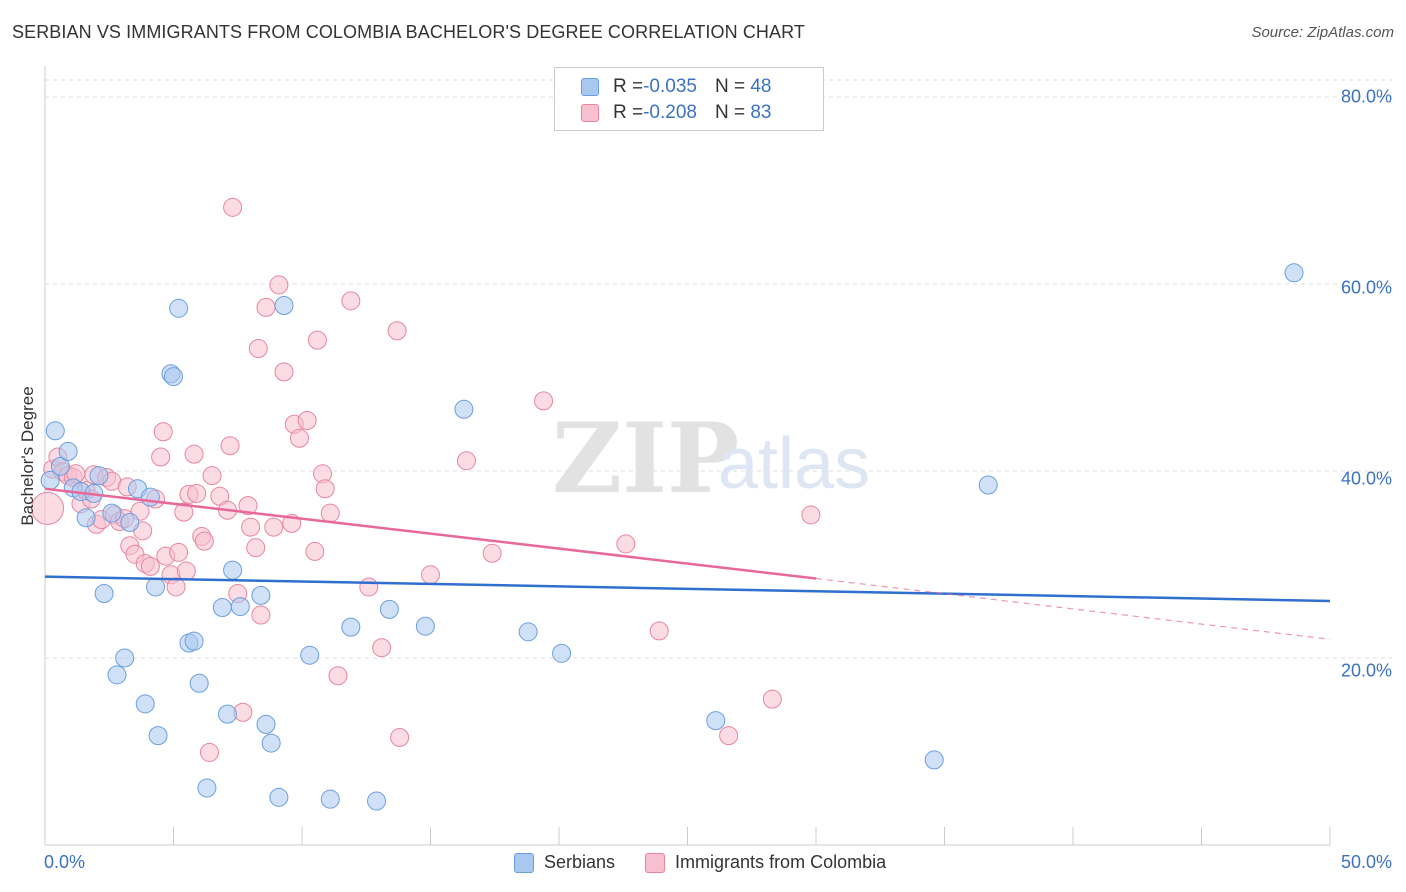 The image size is (1406, 892). Describe the element at coordinates (670, 86) in the screenshot. I see `legend-r-value: -0.035` at that location.